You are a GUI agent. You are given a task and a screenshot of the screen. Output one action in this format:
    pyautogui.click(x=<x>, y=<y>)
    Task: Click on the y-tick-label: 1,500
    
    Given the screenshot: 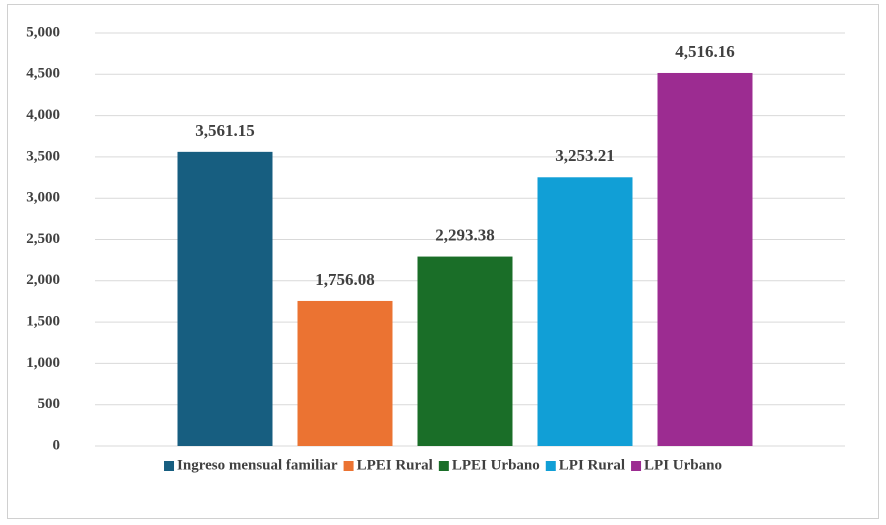 What is the action you would take?
    pyautogui.click(x=43, y=322)
    